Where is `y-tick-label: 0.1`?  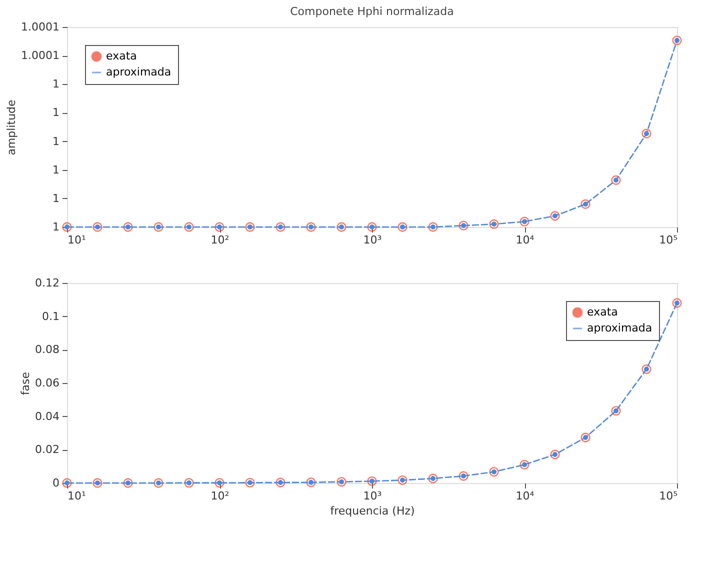 y-tick-label: 0.1 is located at coordinates (51, 316).